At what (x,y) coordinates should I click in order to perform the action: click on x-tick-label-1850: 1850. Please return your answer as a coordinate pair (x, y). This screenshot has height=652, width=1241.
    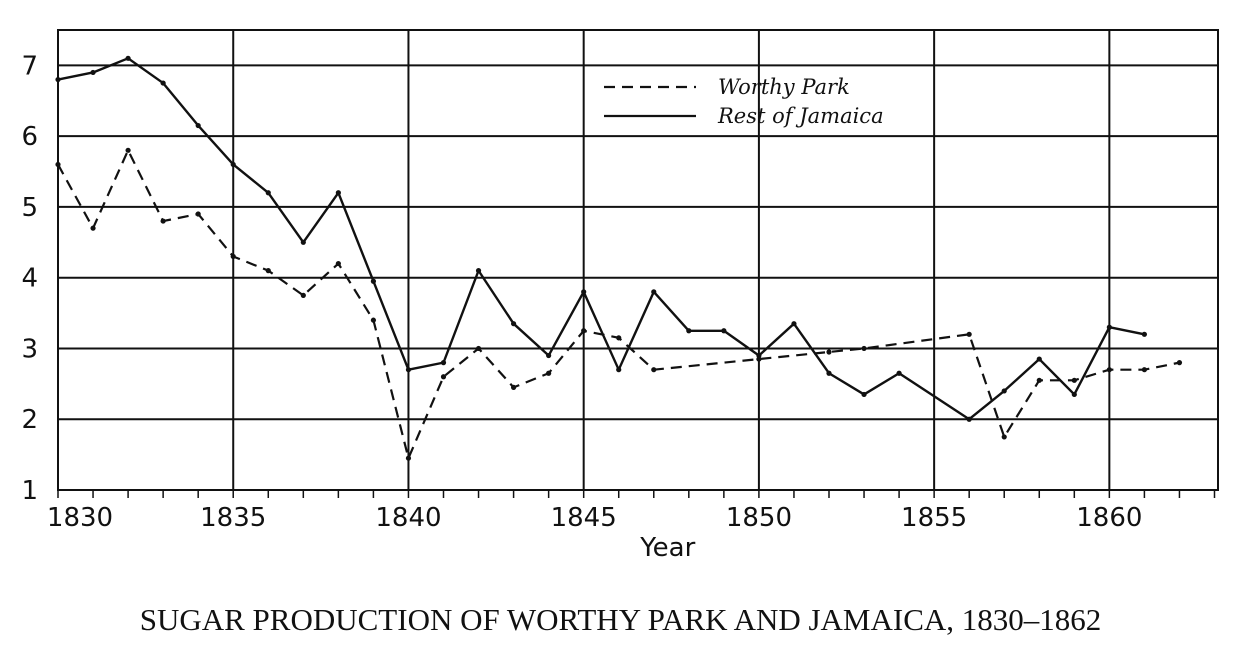
    Looking at the image, I should click on (759, 518).